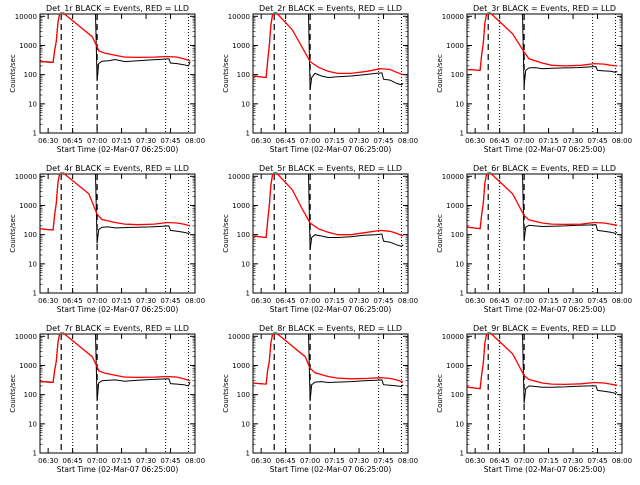  Describe the element at coordinates (117, 328) in the screenshot. I see `panel-title: Det_7r BLACK = Events, RED = LLD` at that location.